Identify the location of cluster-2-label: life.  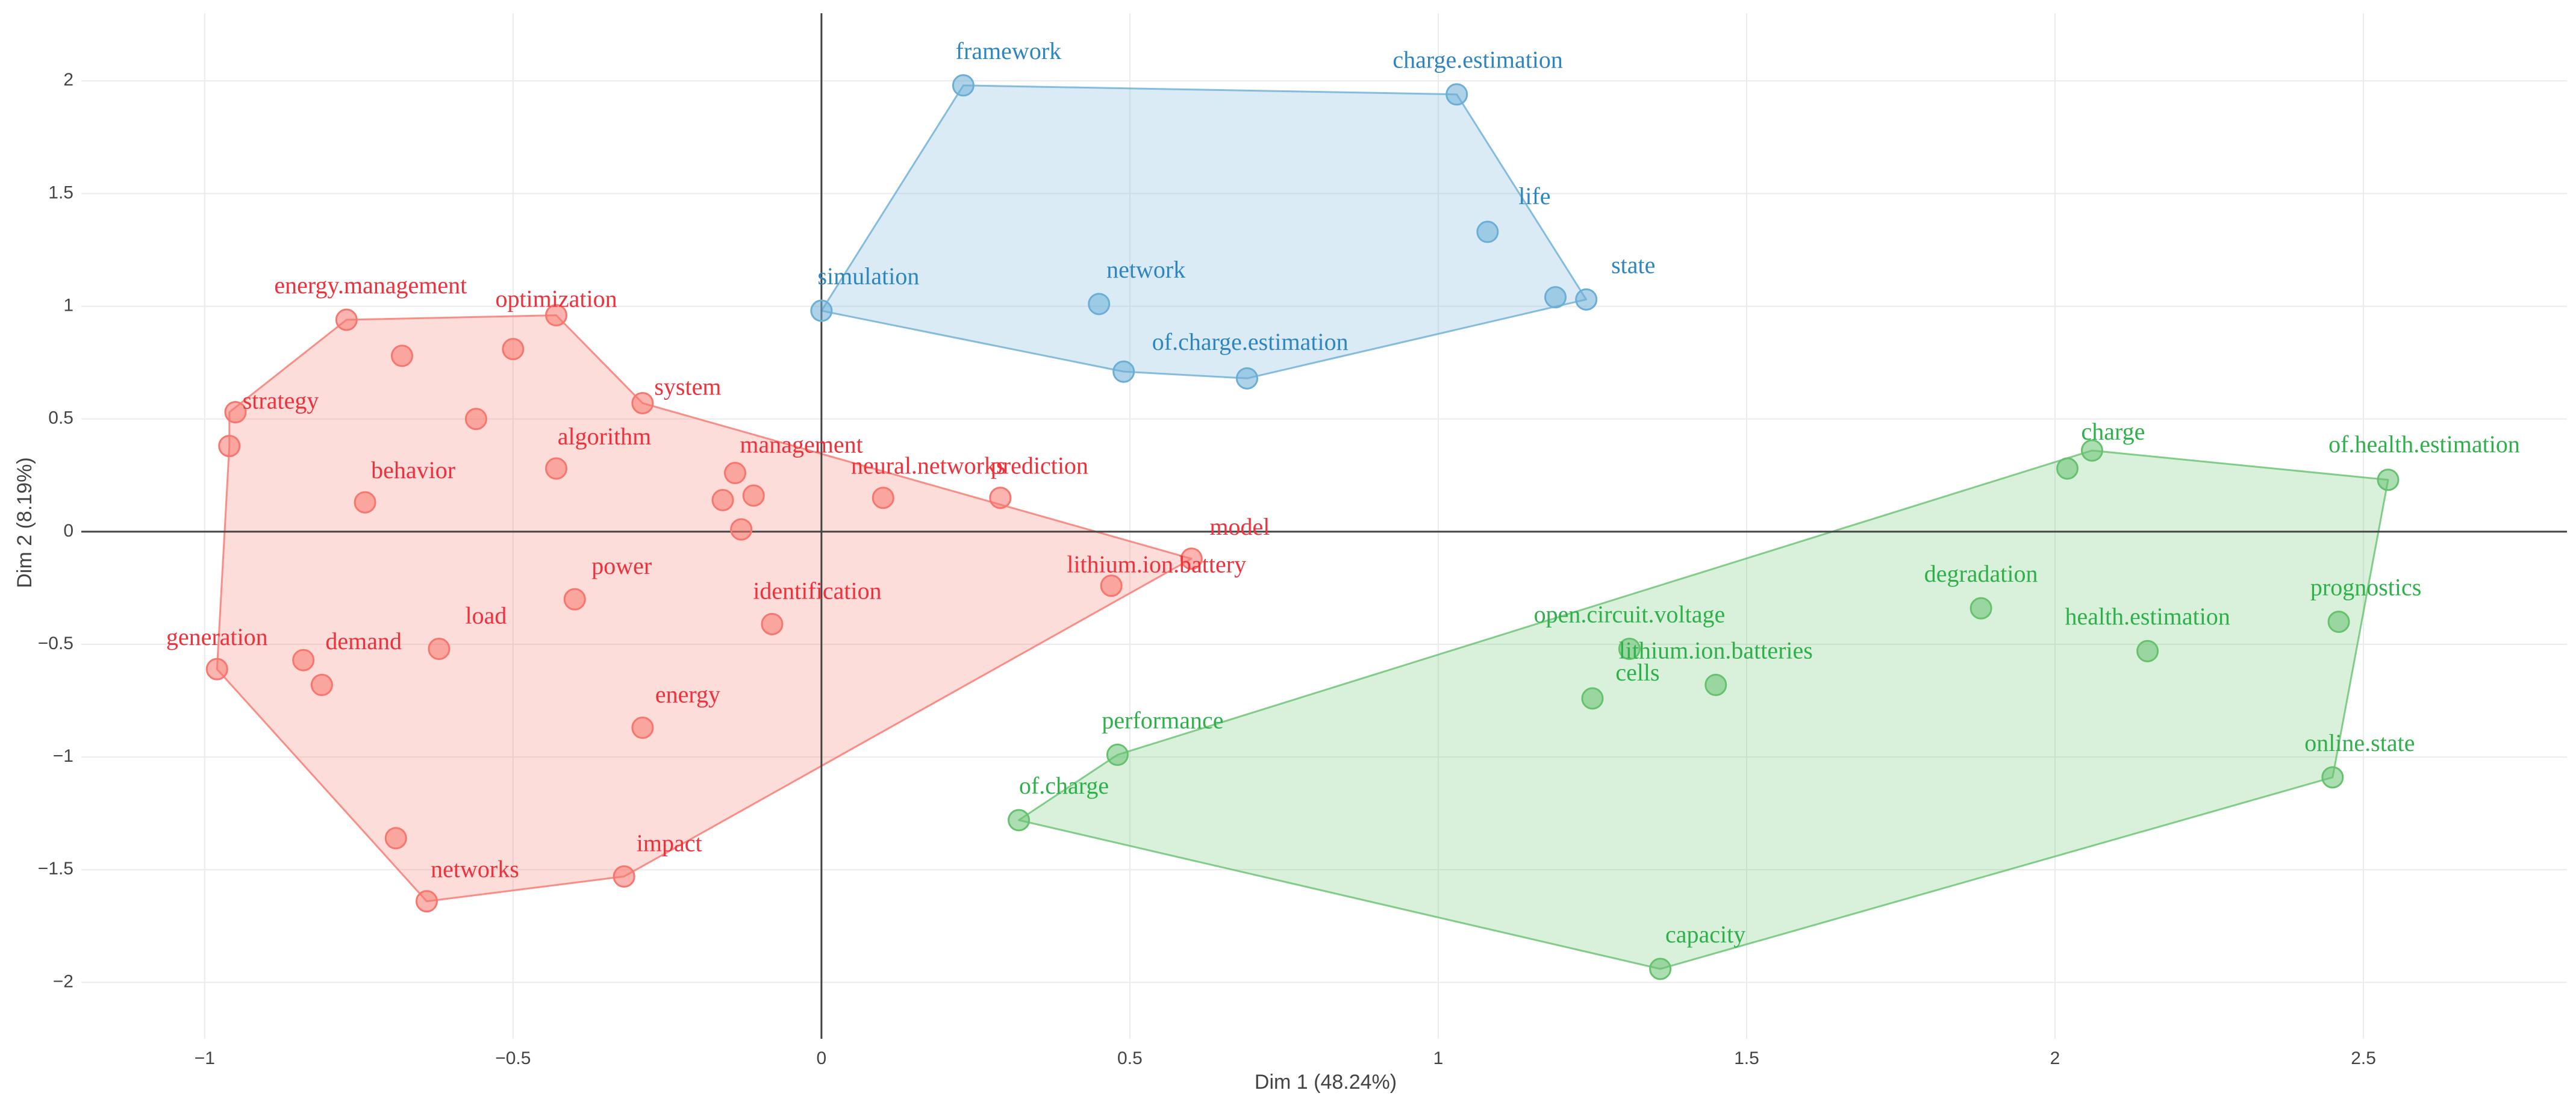
(1534, 196).